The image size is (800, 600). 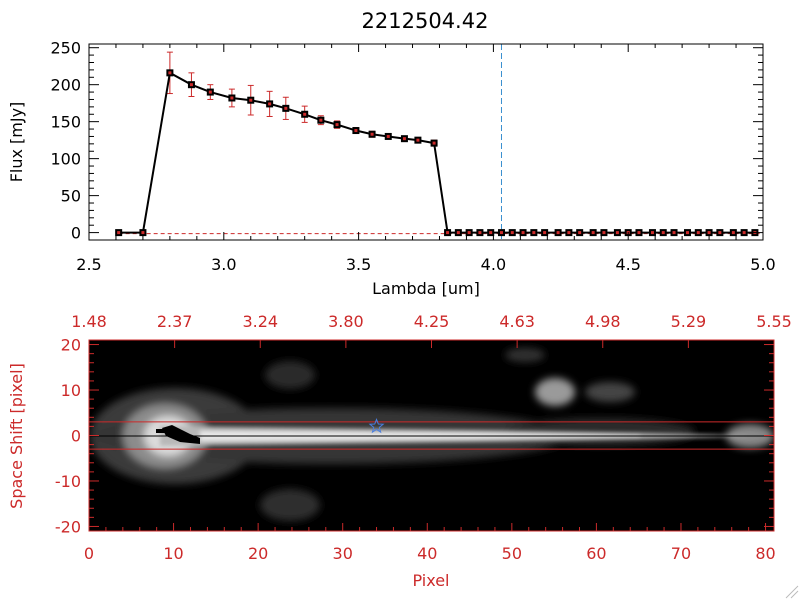 What do you see at coordinates (493, 264) in the screenshot?
I see `x-tick-label: 4.0` at bounding box center [493, 264].